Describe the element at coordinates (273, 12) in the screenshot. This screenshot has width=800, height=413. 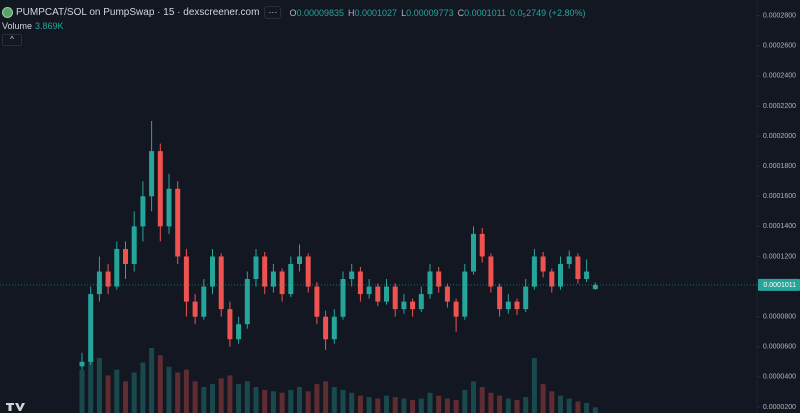
I see `more-button: ···` at that location.